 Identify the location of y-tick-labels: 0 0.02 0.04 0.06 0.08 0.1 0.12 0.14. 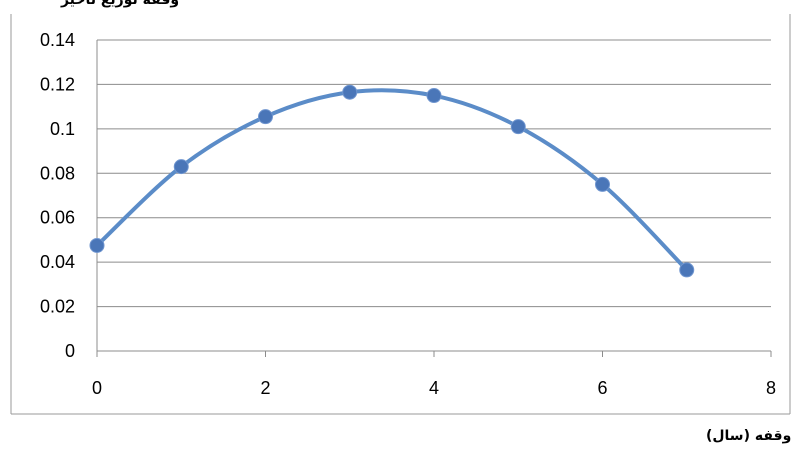
(57, 195).